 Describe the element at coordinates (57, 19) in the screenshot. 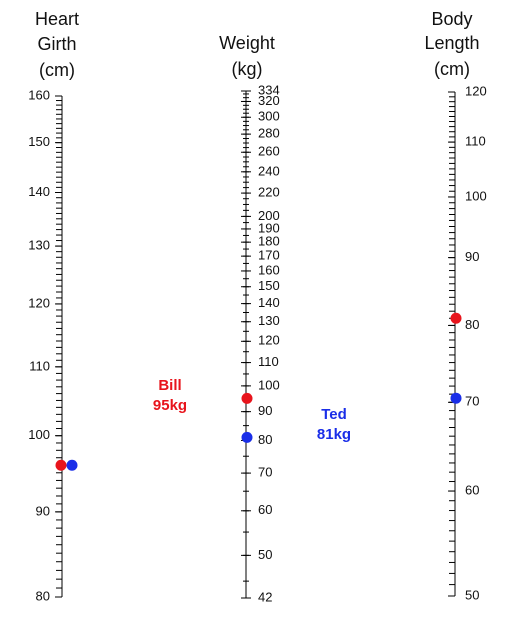

I see `axis-title: Heart` at that location.